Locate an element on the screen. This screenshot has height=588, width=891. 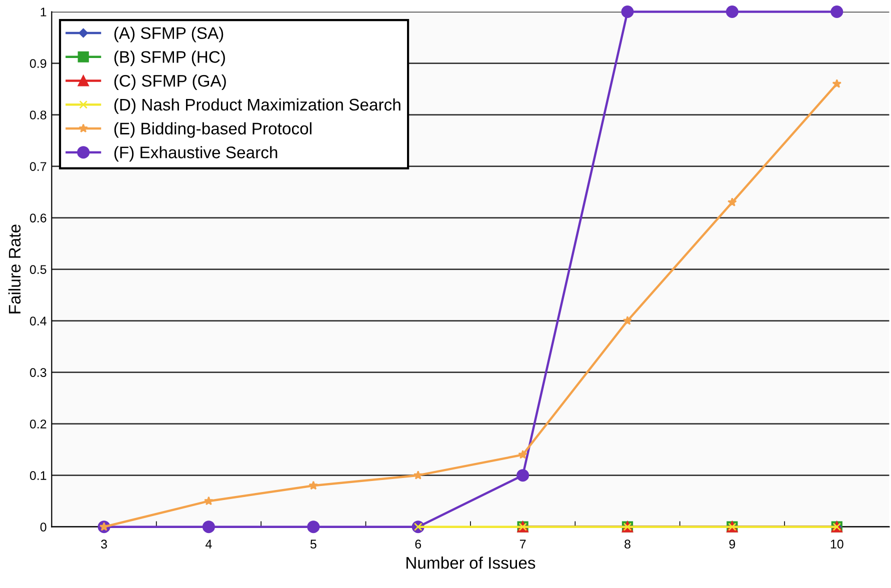
y-tick-label: 0.6 is located at coordinates (38, 218).